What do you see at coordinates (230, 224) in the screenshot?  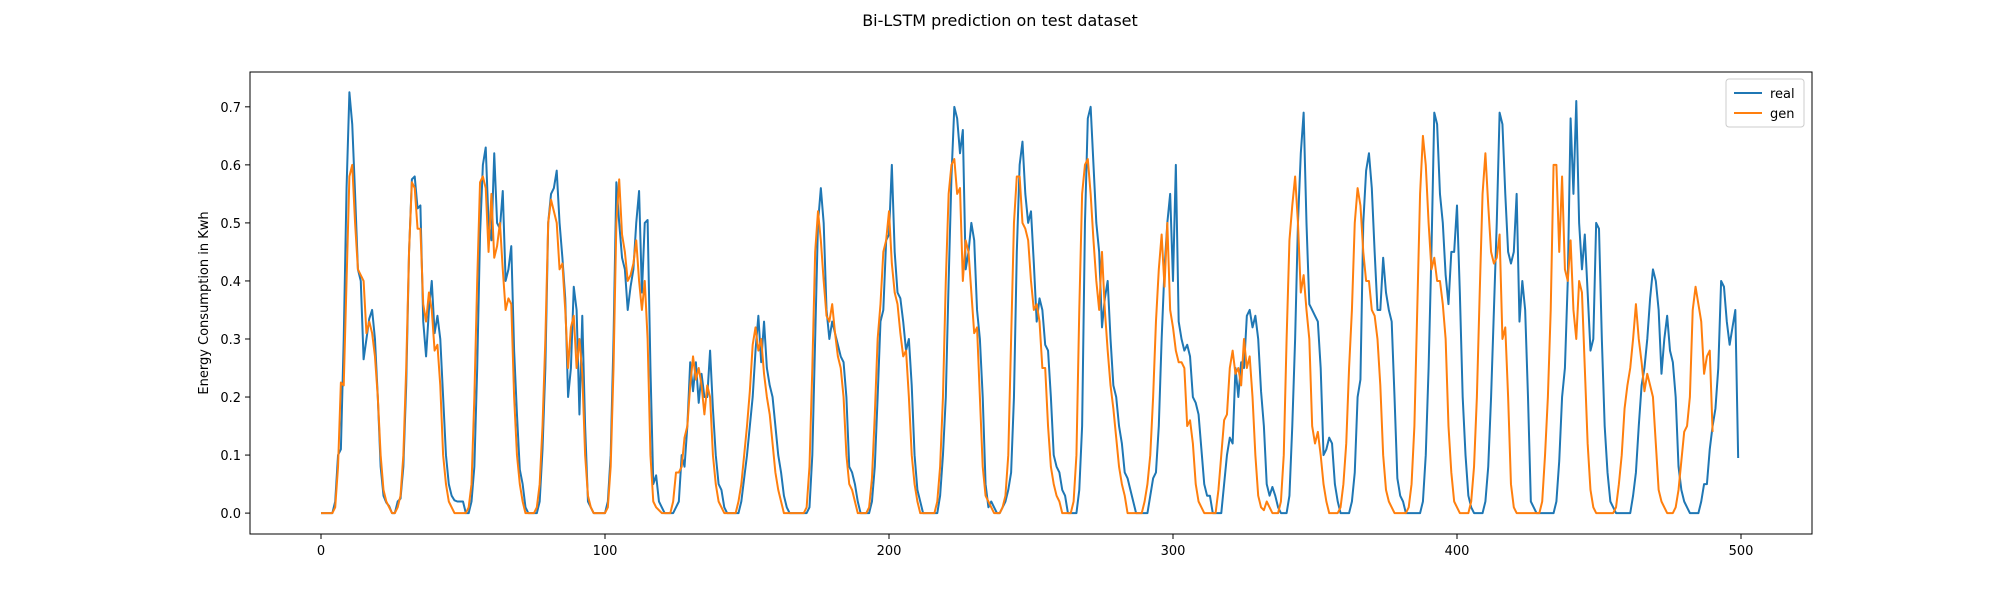 I see `y-tick-label: 0.5` at bounding box center [230, 224].